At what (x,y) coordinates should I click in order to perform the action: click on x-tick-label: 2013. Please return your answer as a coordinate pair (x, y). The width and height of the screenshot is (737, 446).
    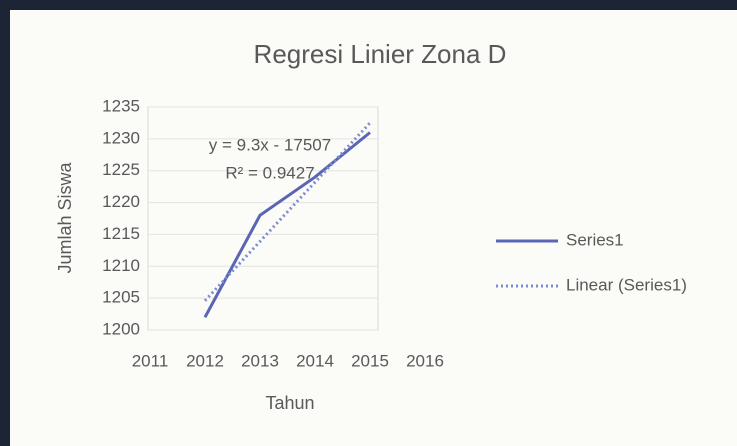
    Looking at the image, I should click on (260, 360).